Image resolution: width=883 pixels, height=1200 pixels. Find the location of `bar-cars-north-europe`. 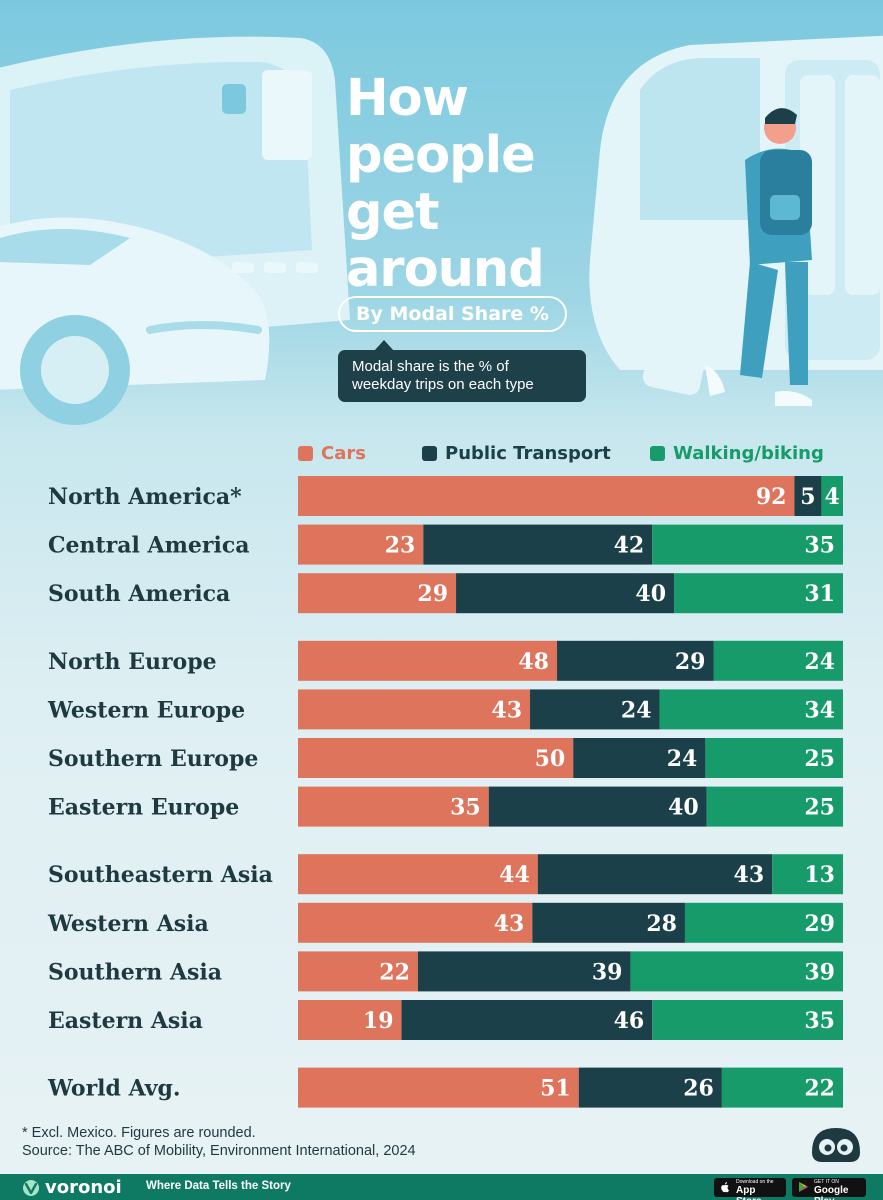

bar-cars-north-europe is located at coordinates (428, 660).